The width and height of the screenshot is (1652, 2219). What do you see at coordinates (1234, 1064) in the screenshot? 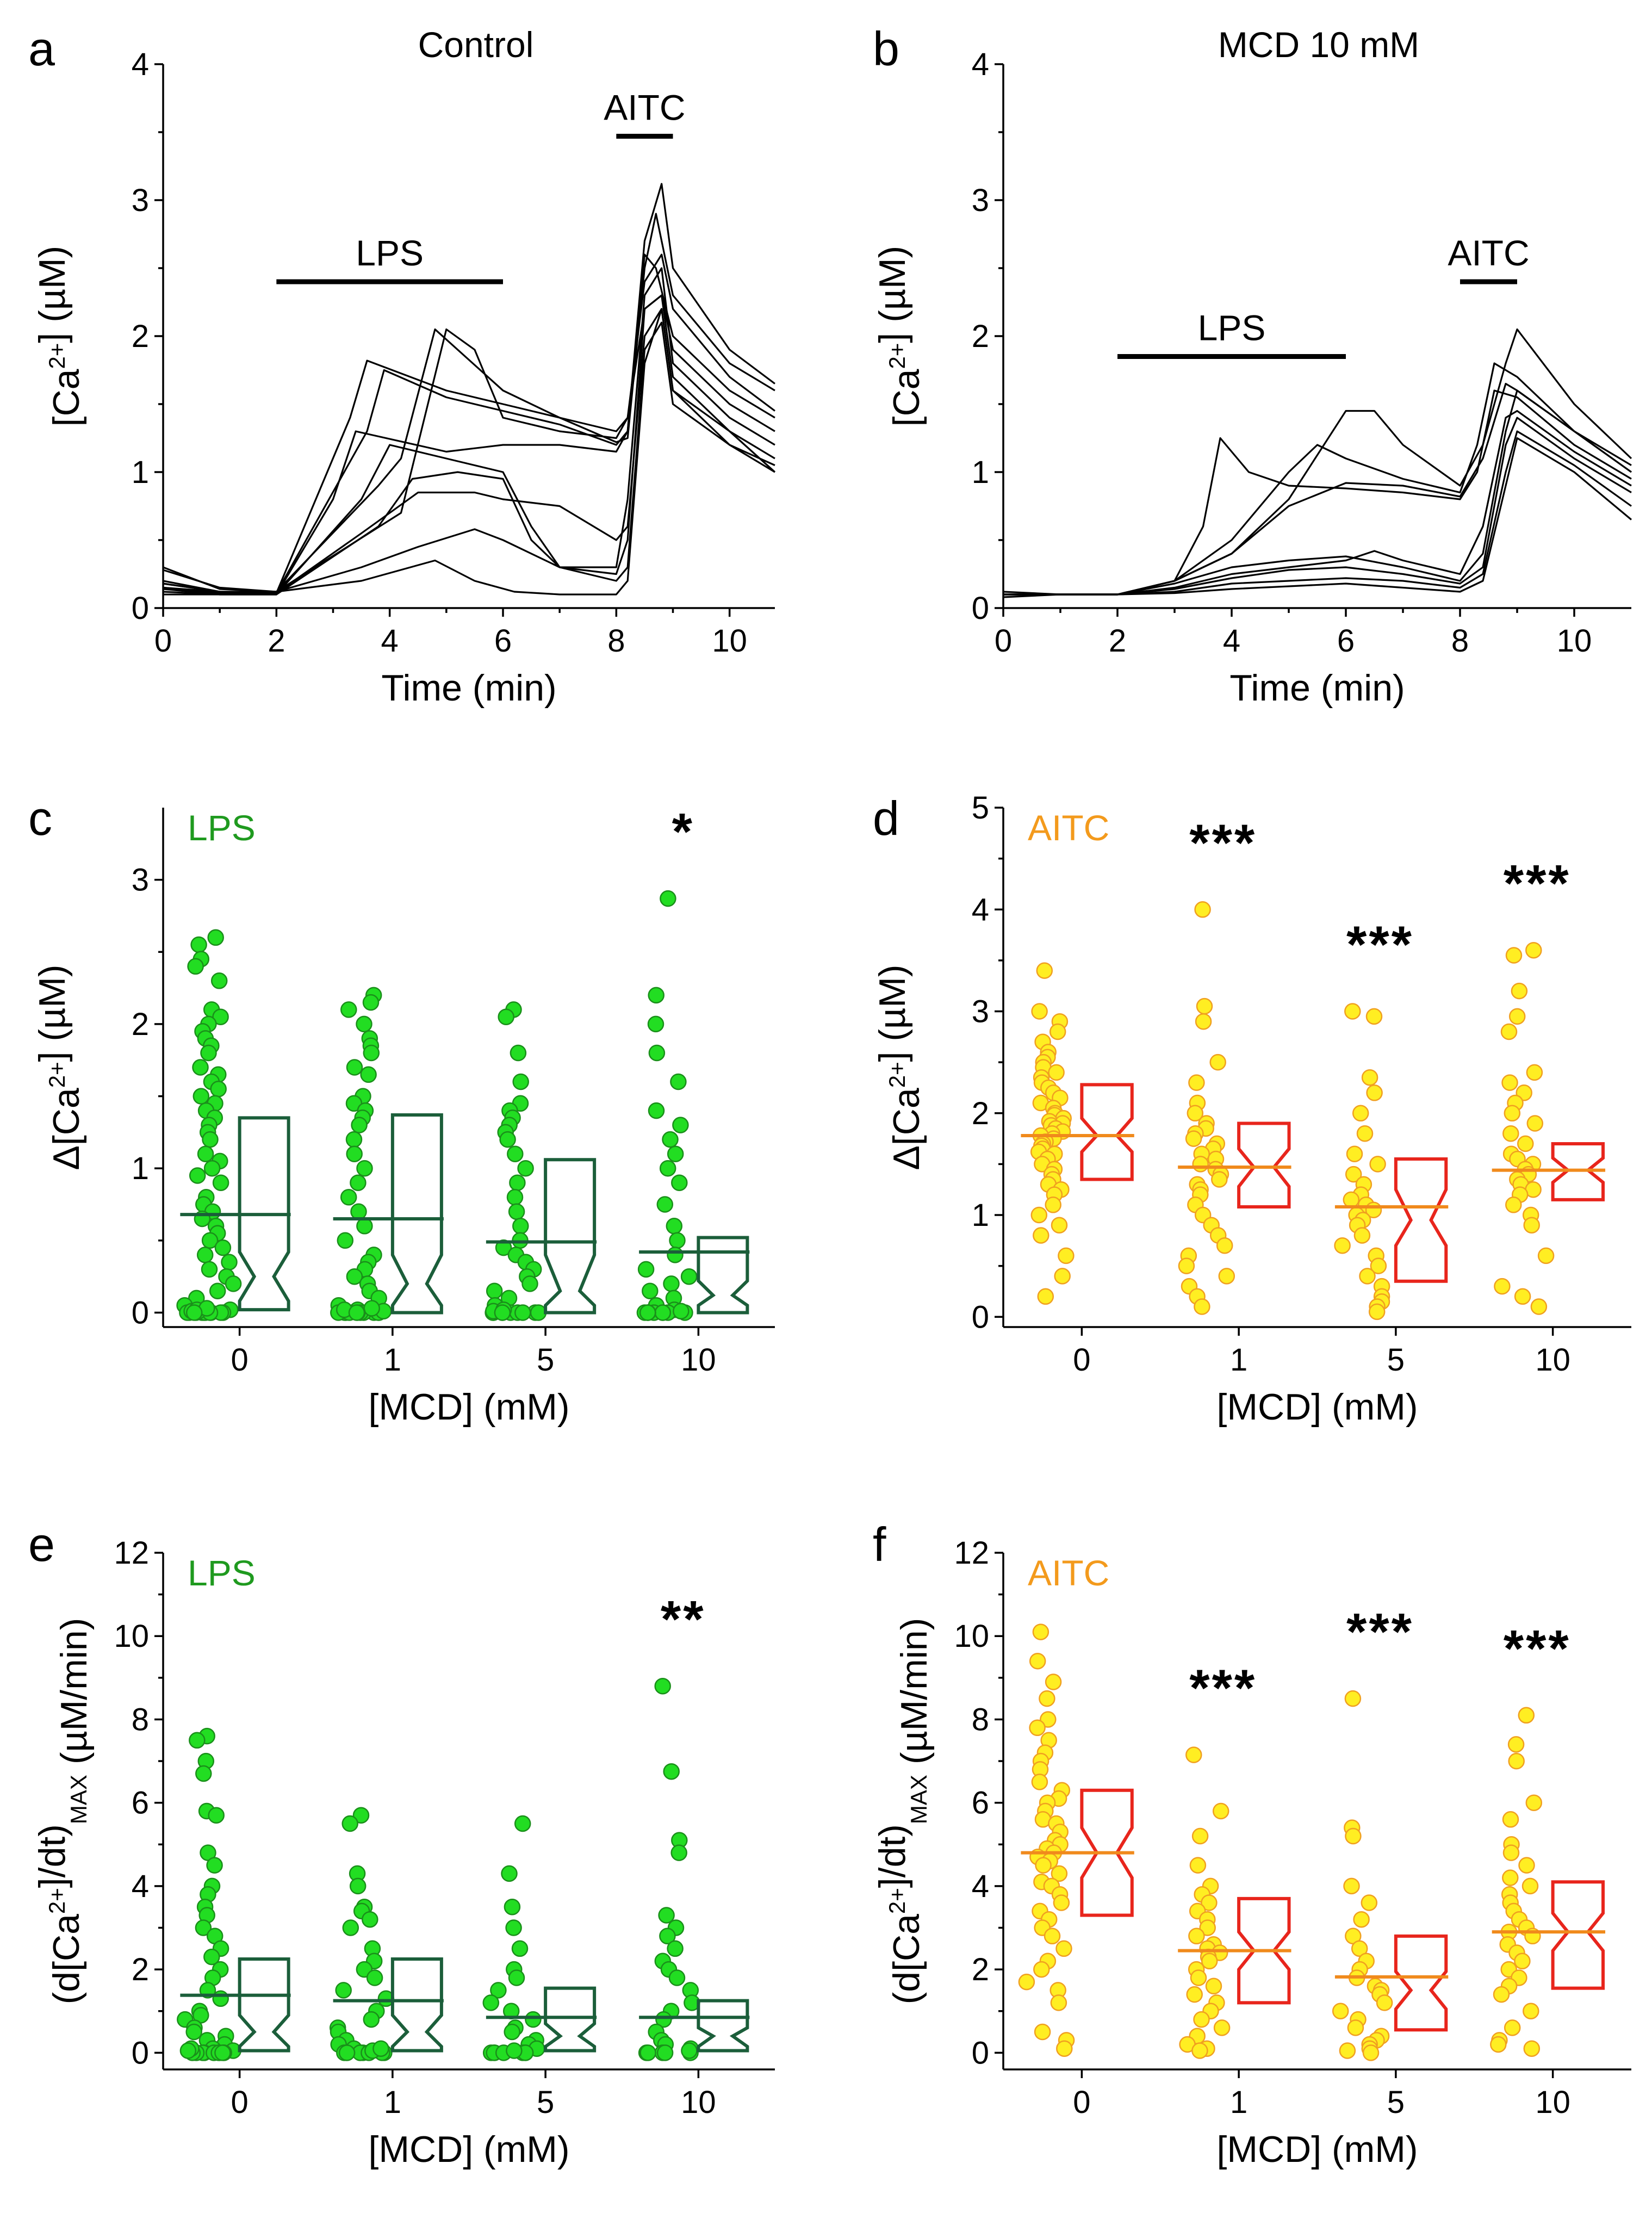
I see `category-1: ***` at bounding box center [1234, 1064].